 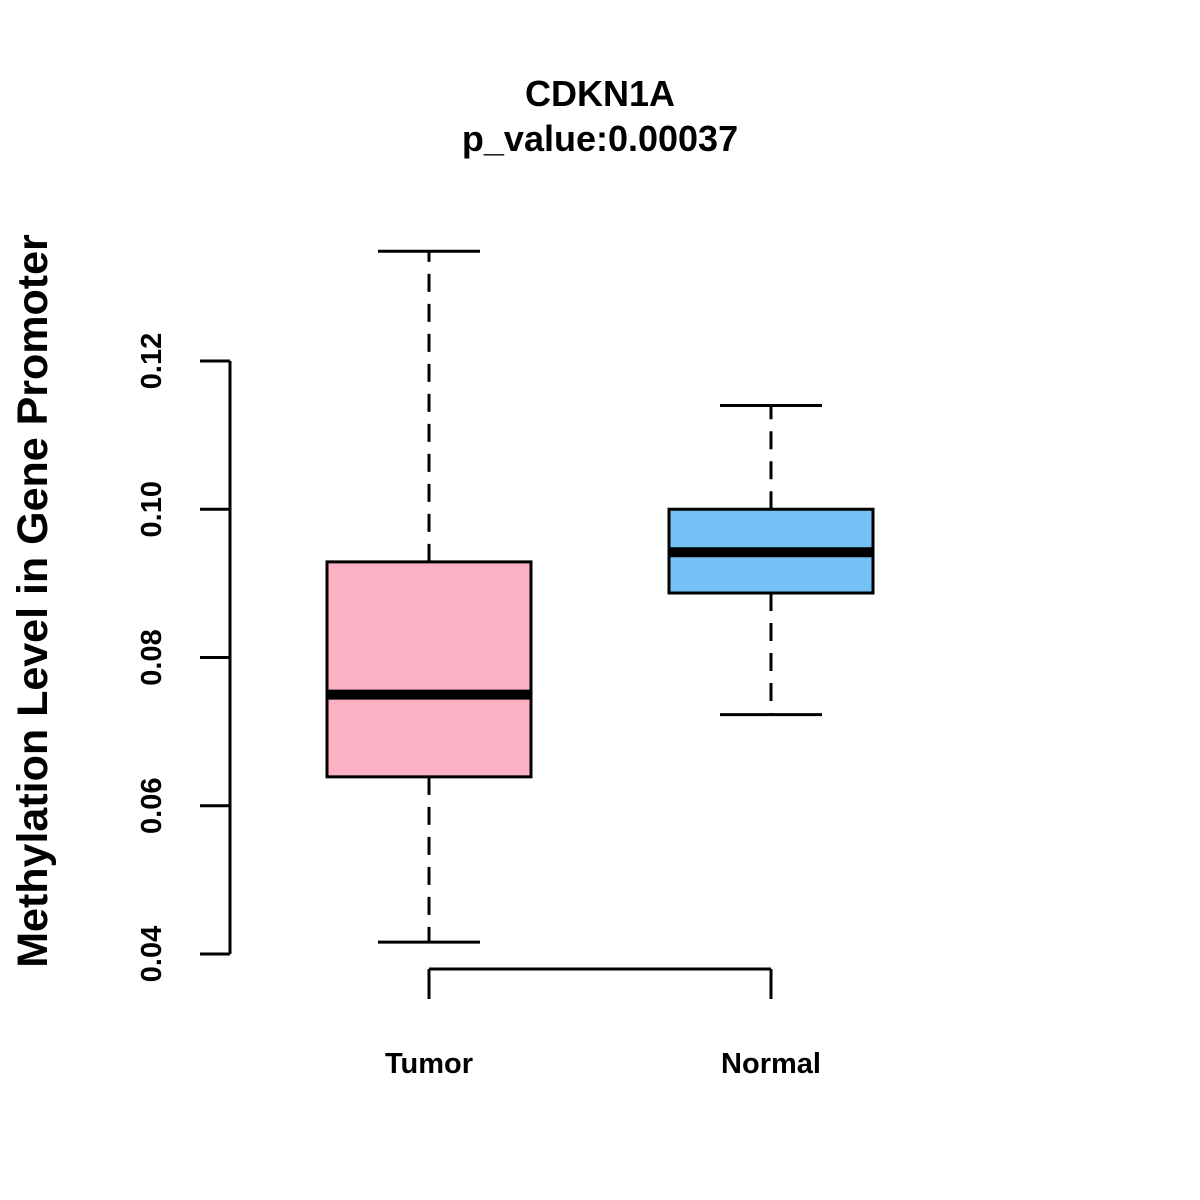 I want to click on y-tick-label: 0.10, so click(x=152, y=509).